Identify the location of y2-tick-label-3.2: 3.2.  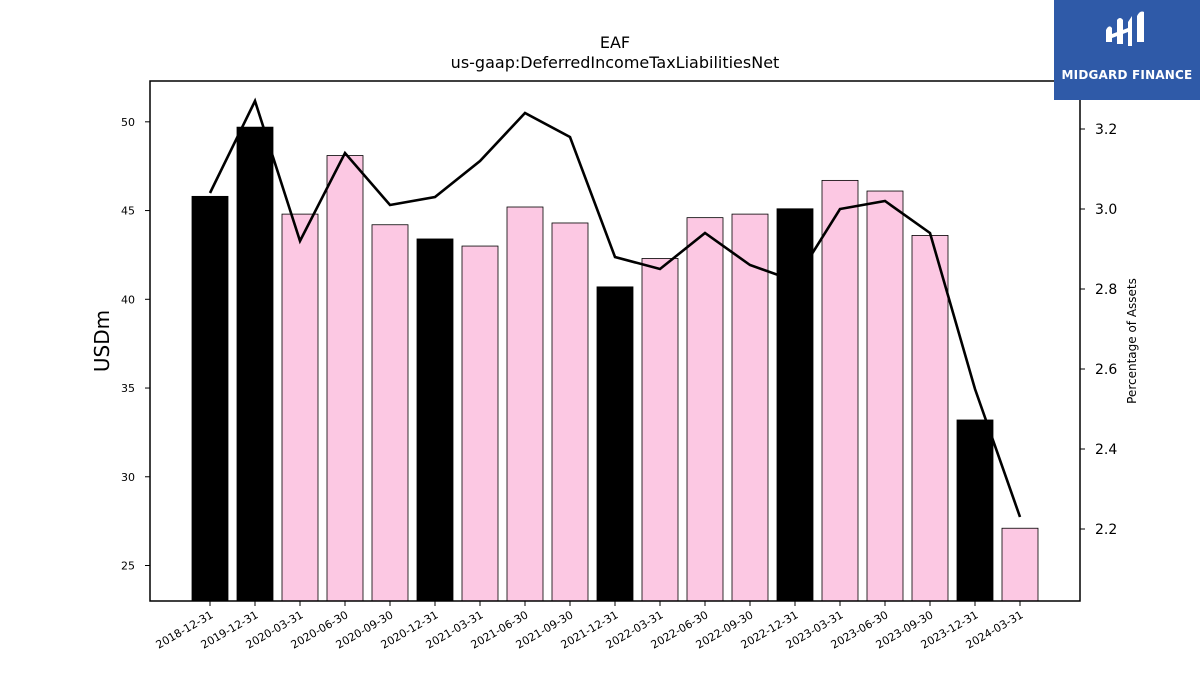
(1106, 130).